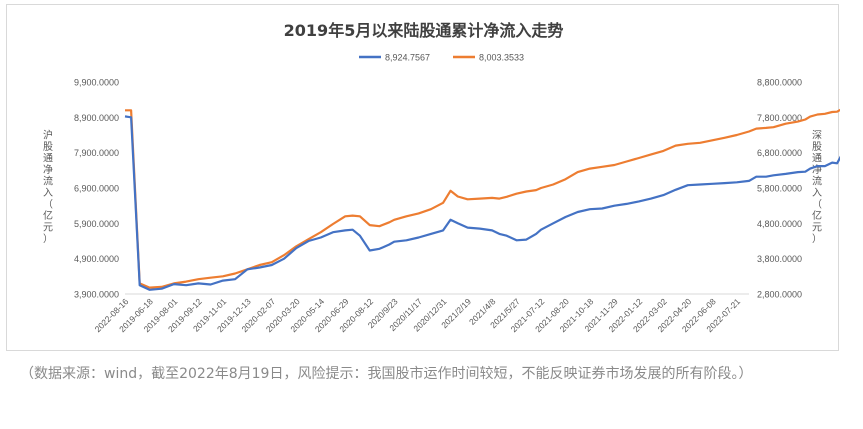  What do you see at coordinates (96, 259) in the screenshot?
I see `y-left-tick-label: 4,900.0000` at bounding box center [96, 259].